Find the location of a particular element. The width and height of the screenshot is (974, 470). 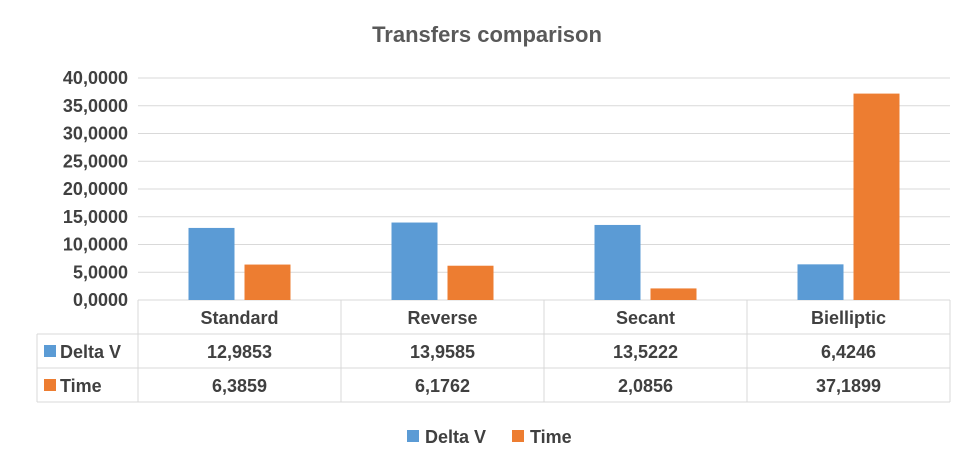

y-tick-label: 20,0000 is located at coordinates (95, 189).